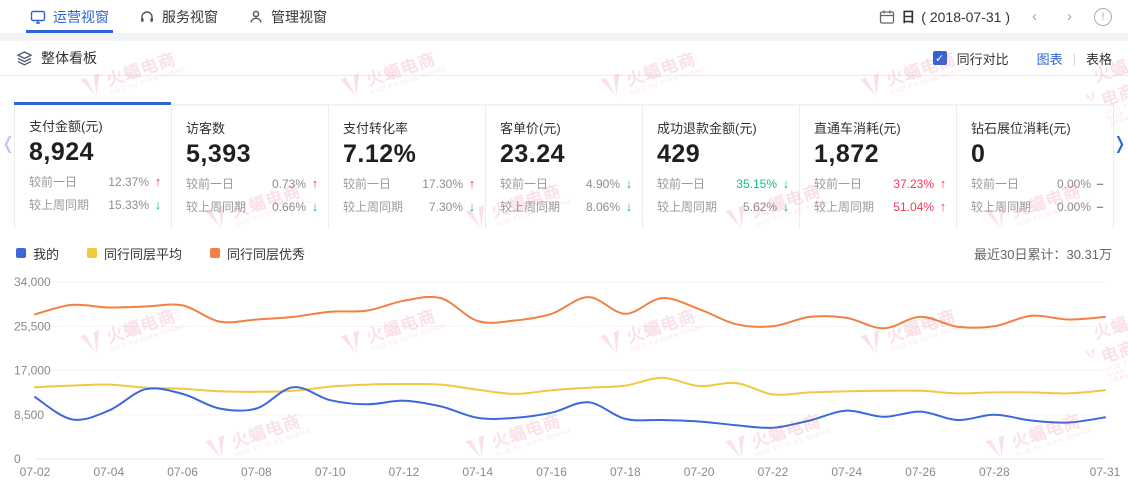 Image resolution: width=1128 pixels, height=493 pixels. Describe the element at coordinates (32, 326) in the screenshot. I see `svg-text: 25,500` at that location.